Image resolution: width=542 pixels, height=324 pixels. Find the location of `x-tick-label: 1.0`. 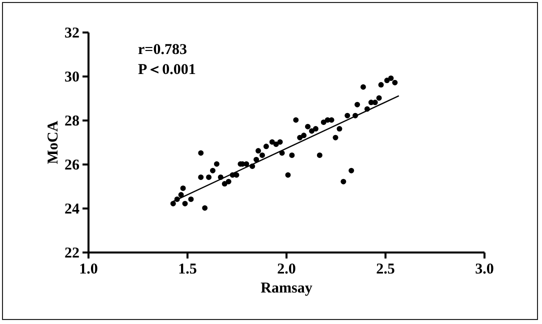

x-tick-label: 1.0 is located at coordinates (88, 270).